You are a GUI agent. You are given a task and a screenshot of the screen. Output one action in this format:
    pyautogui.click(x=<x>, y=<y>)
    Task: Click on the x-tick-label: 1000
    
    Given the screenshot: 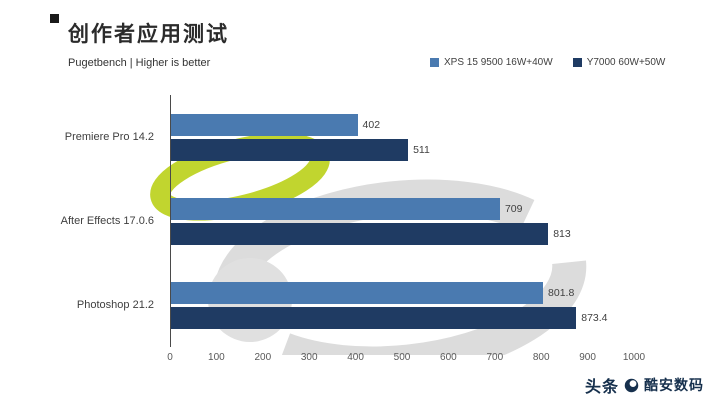 What is the action you would take?
    pyautogui.click(x=634, y=357)
    